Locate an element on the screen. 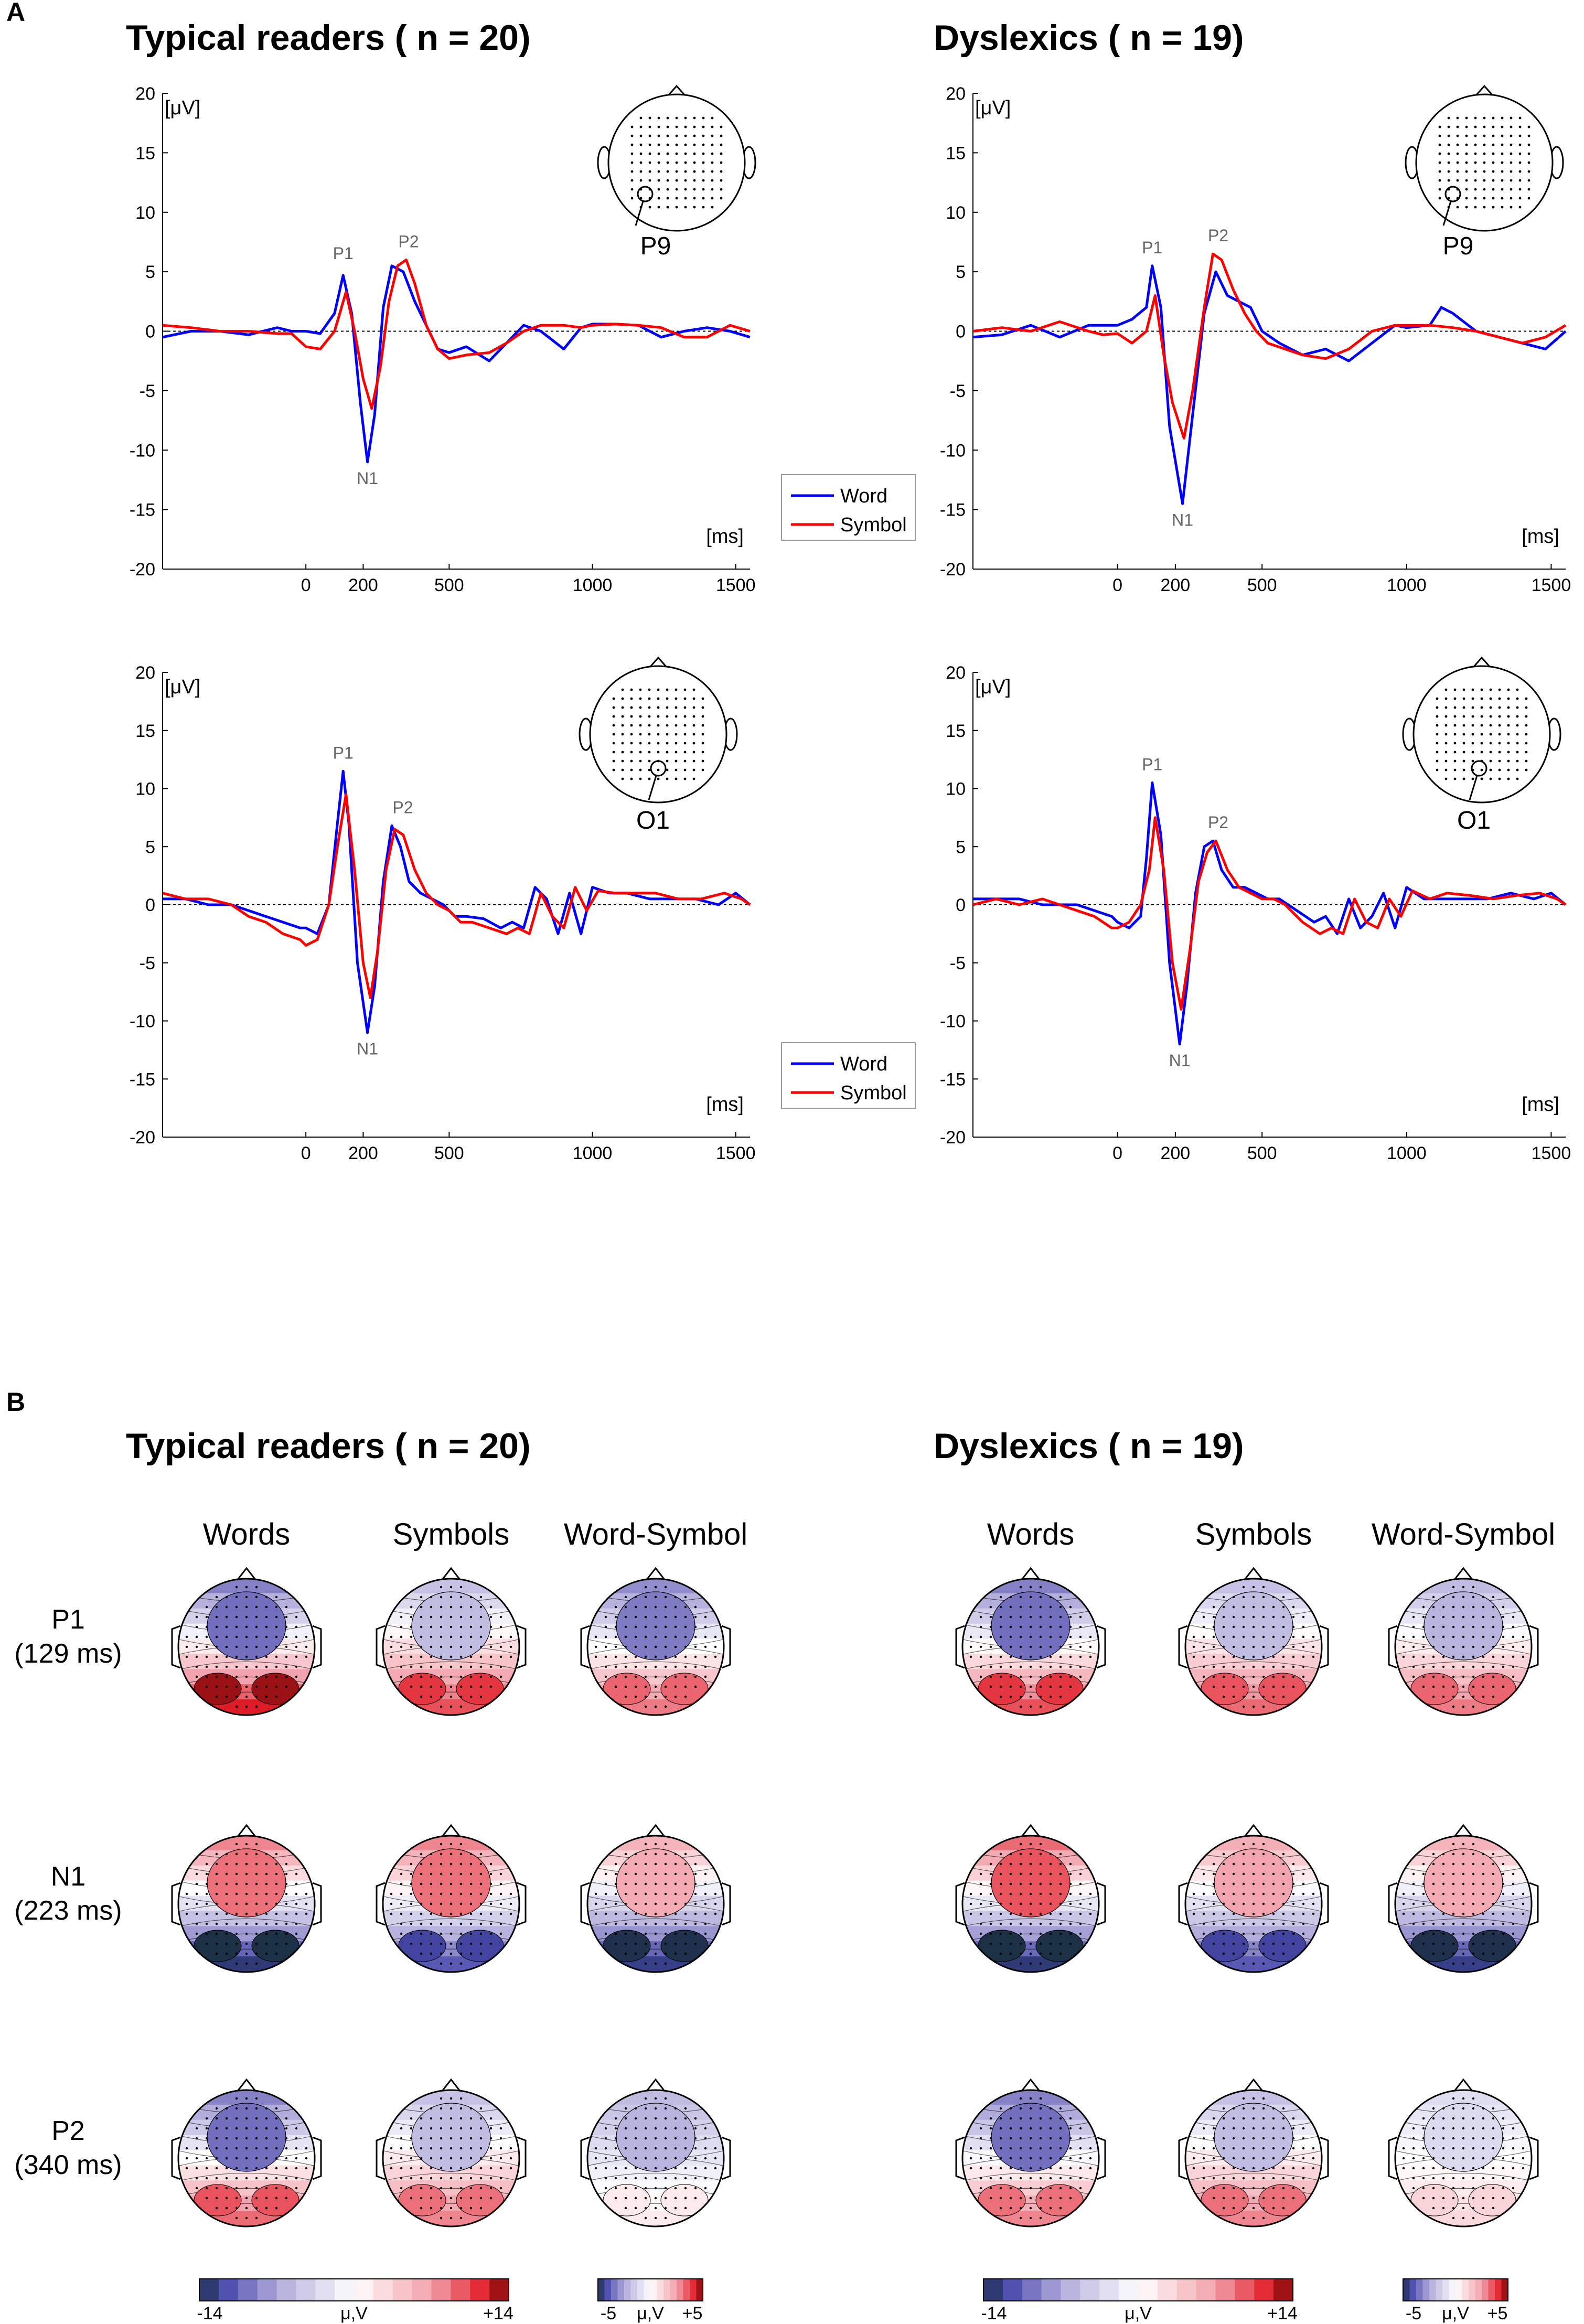  electrode-pointer-line is located at coordinates (639, 213).